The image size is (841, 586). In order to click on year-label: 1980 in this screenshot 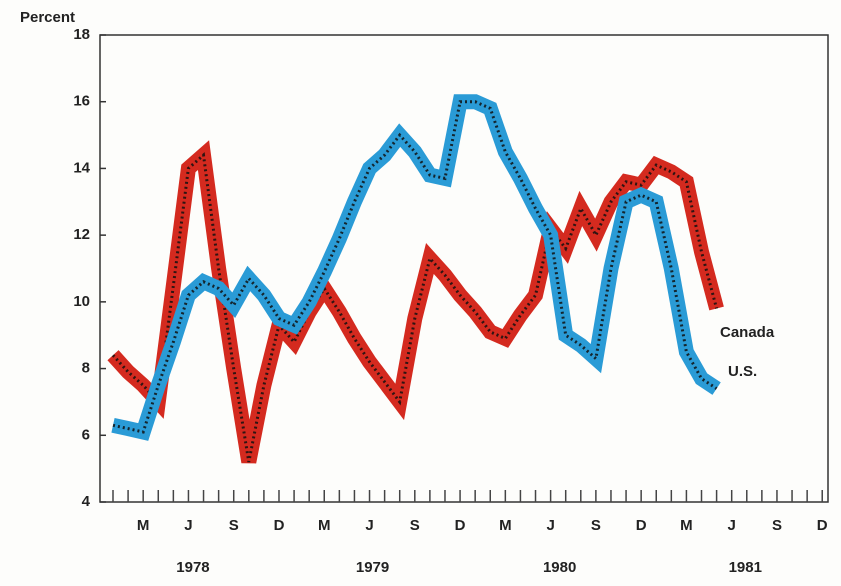, I will do `click(559, 567)`.